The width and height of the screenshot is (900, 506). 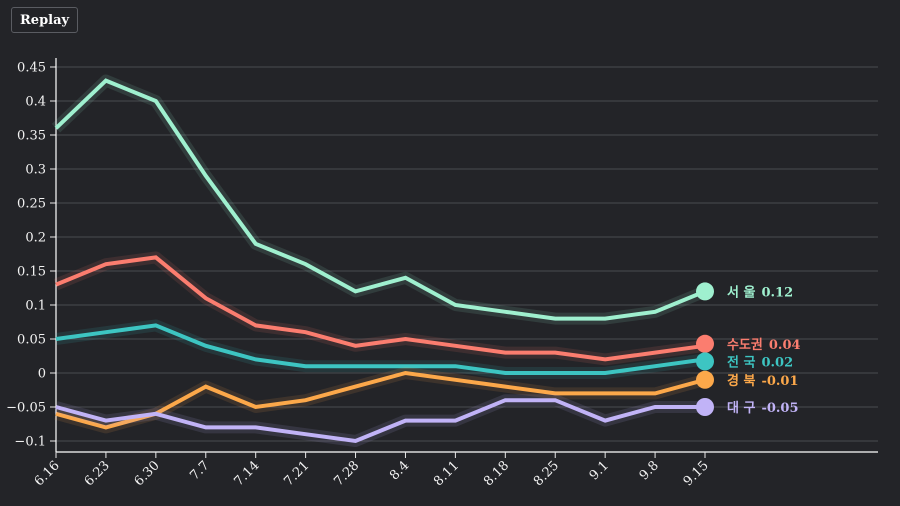 What do you see at coordinates (649, 470) in the screenshot?
I see `x-tick-label: 9.8` at bounding box center [649, 470].